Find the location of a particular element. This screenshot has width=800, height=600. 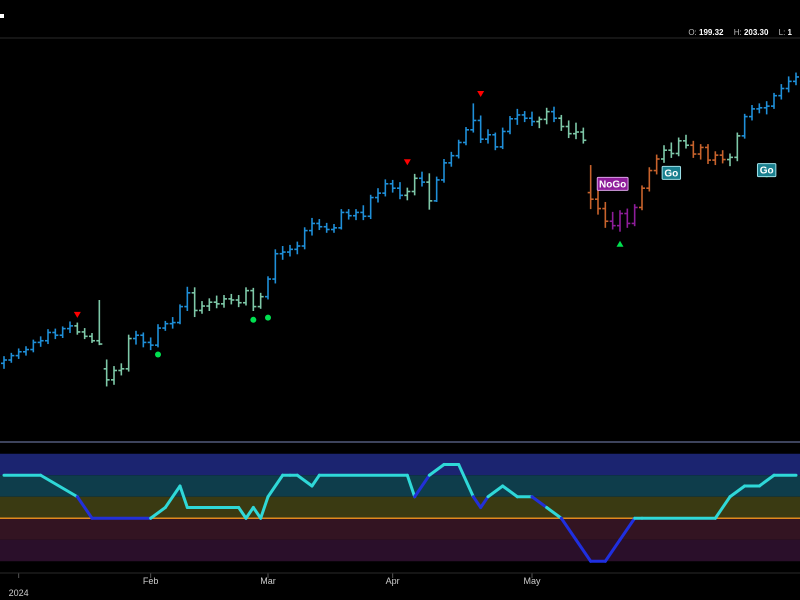

x-tick-label: 2024 is located at coordinates (19, 593).